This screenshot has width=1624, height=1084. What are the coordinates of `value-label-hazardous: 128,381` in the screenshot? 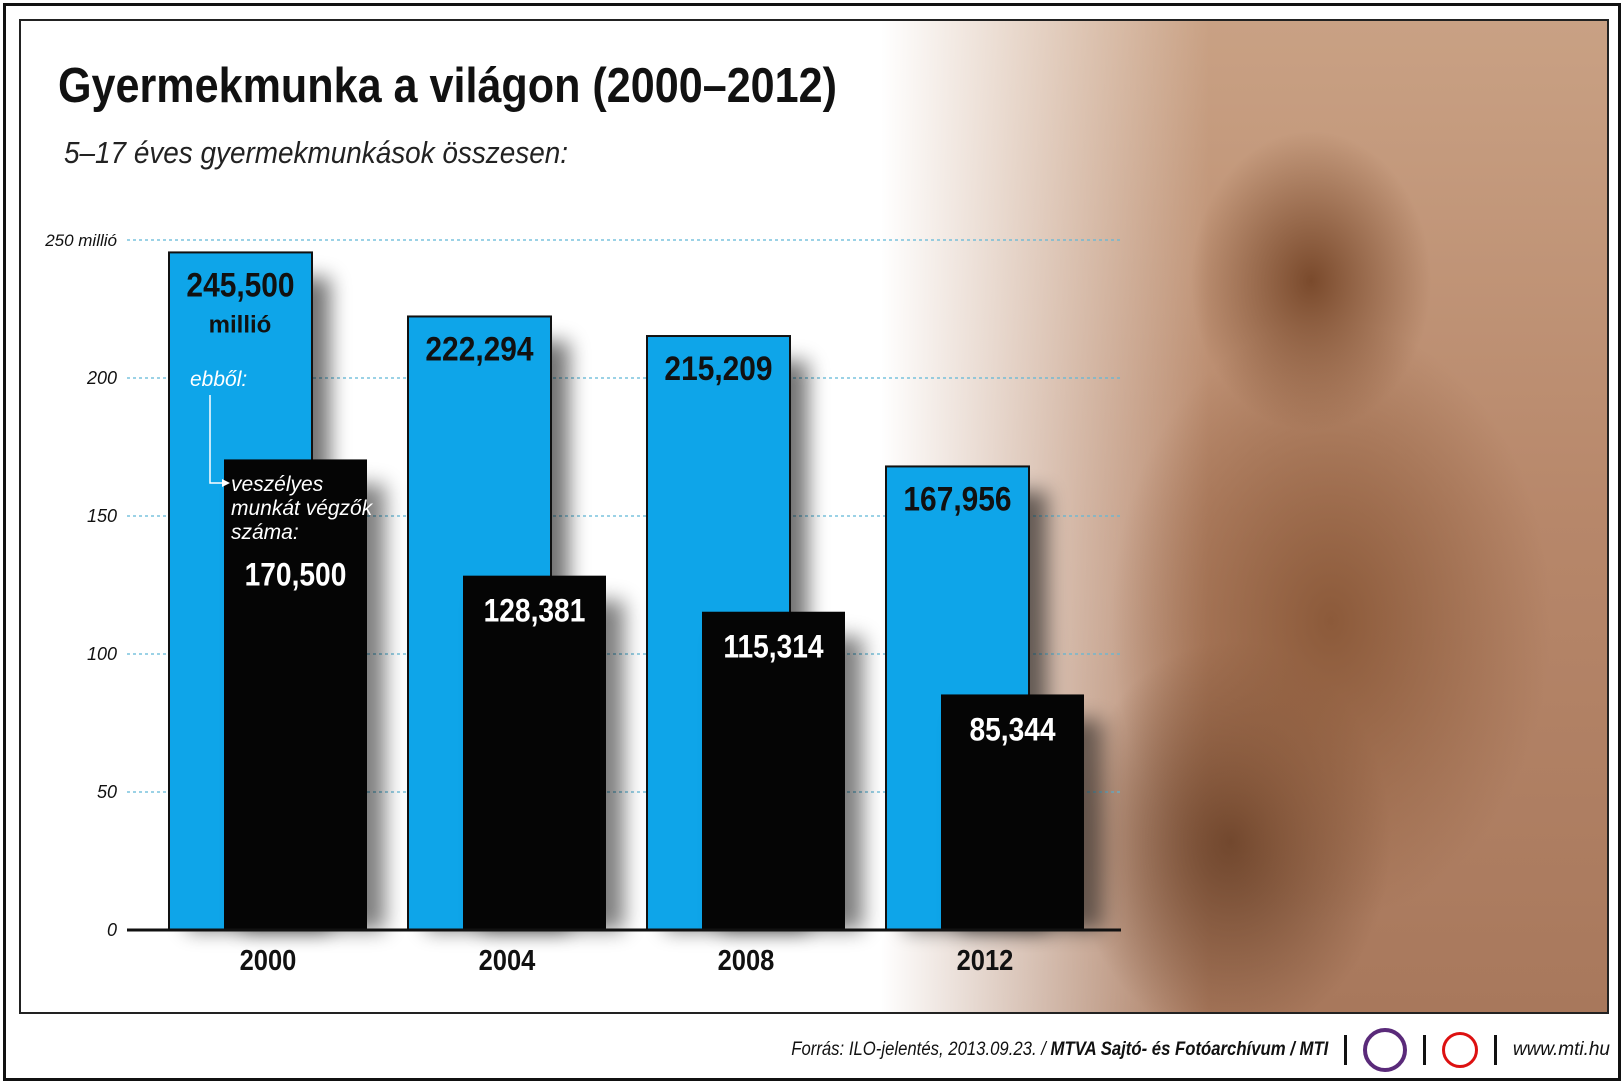 It's located at (535, 611).